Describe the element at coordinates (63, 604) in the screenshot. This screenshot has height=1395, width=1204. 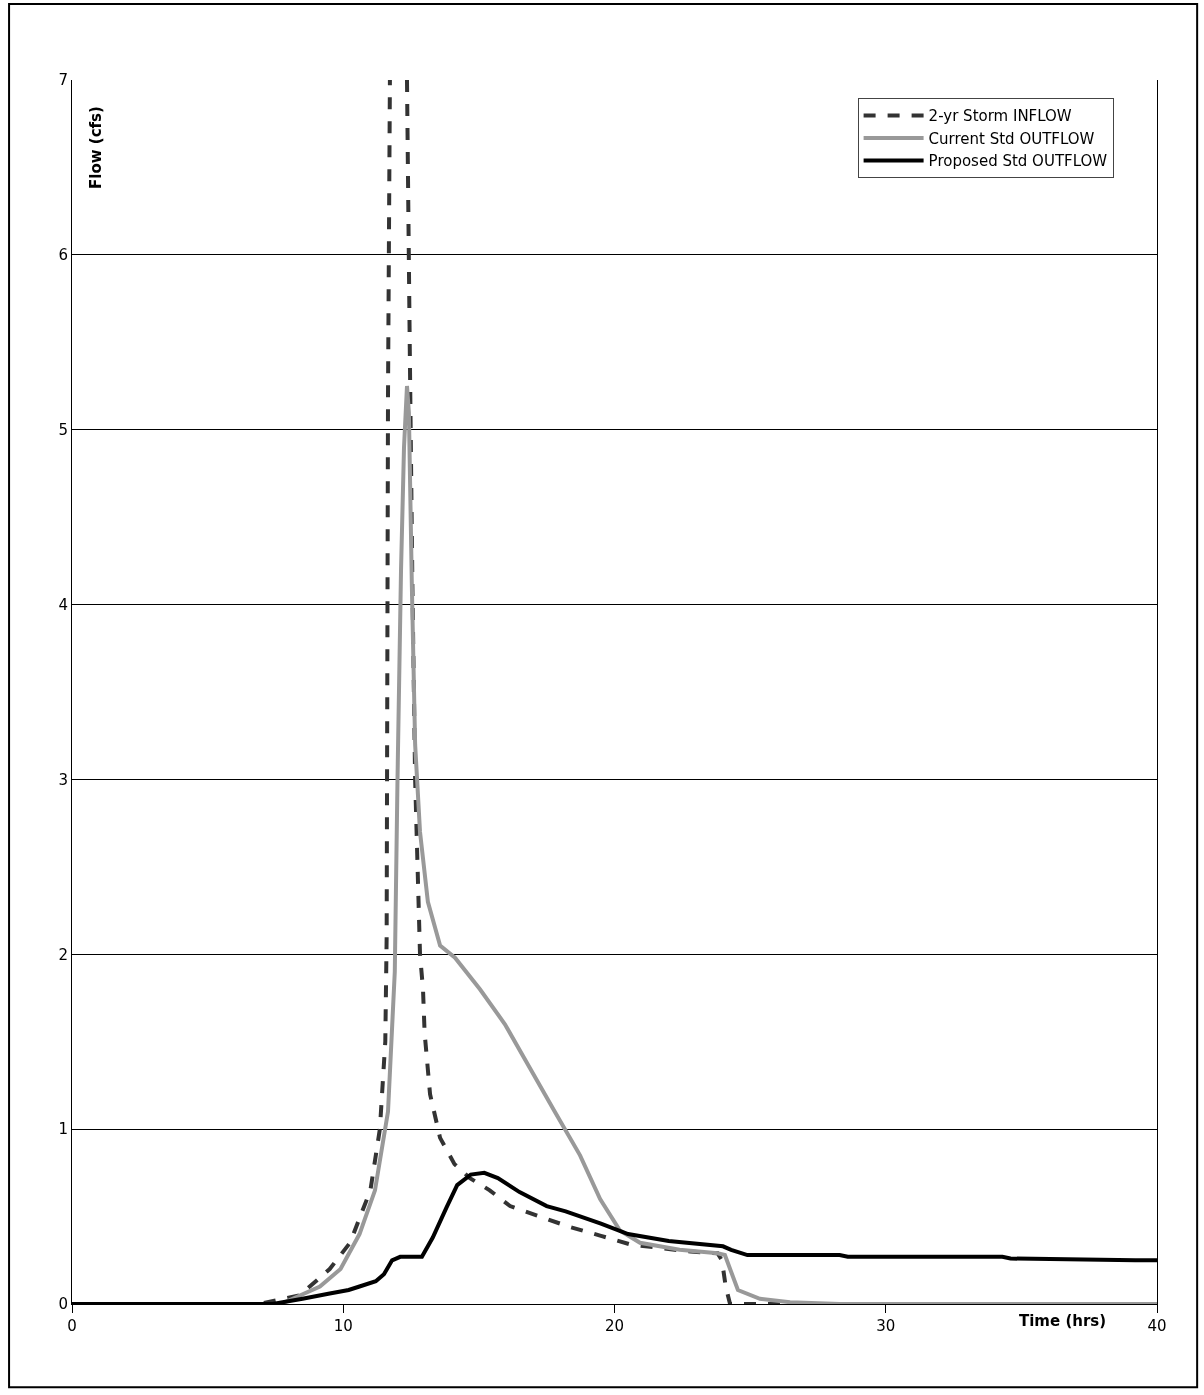
I see `y-tick-label: 4` at that location.